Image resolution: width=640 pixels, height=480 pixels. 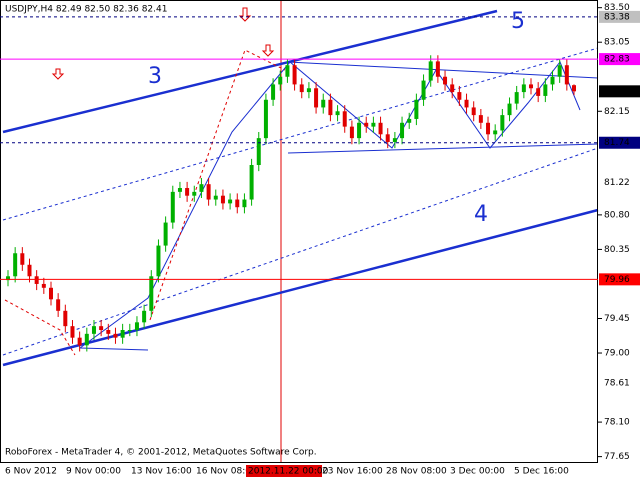 I want to click on wave-base, so click(x=114, y=349).